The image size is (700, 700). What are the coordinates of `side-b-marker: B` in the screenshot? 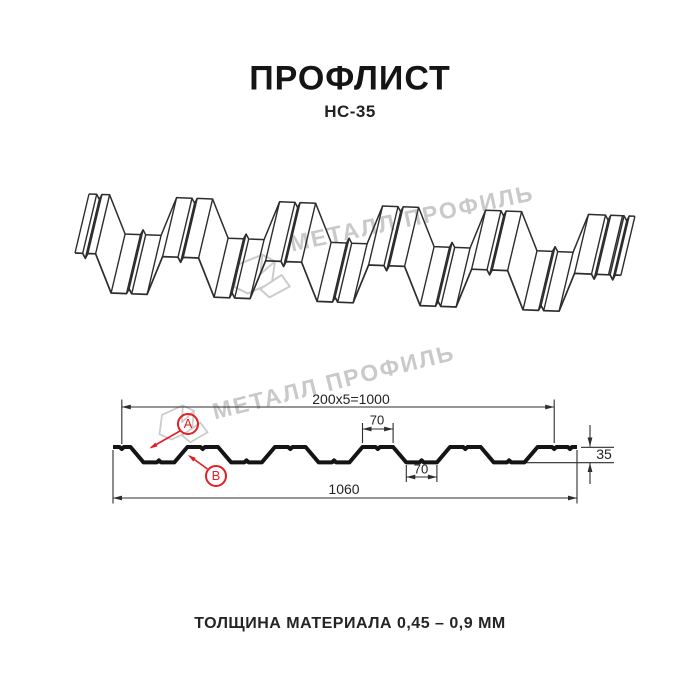 It's located at (216, 476).